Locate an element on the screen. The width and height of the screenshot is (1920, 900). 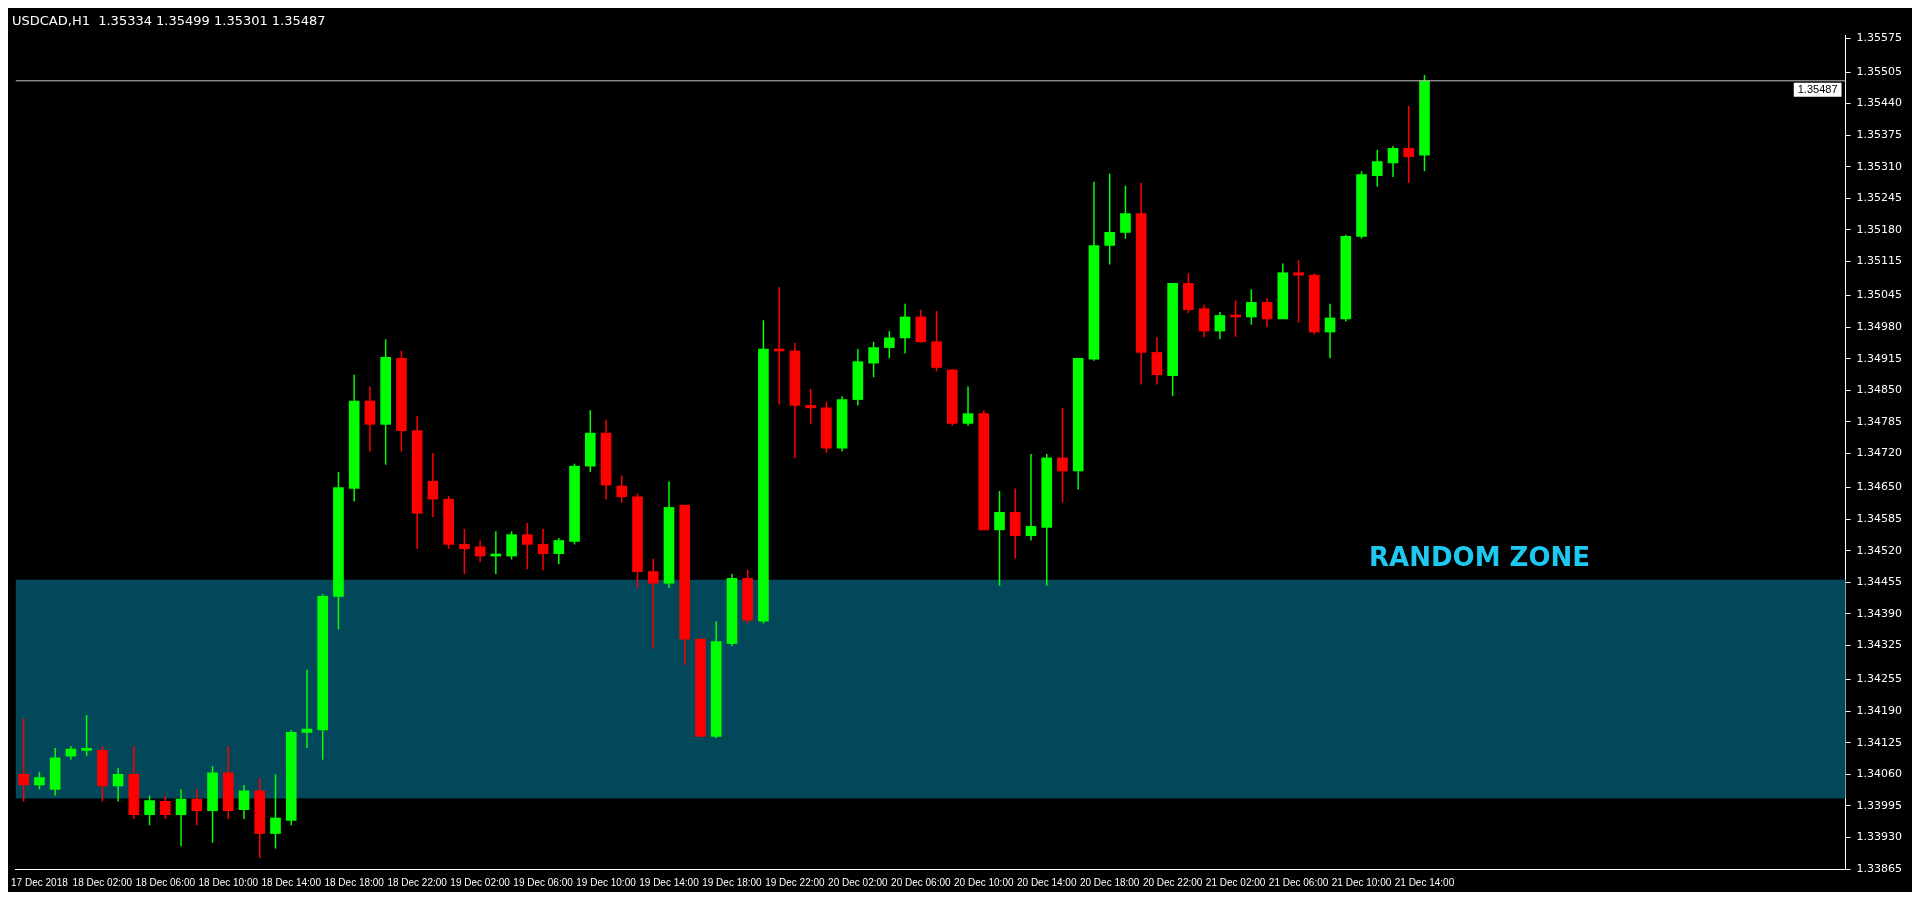
x-tick-label: 20 Dec 06:00 is located at coordinates (921, 882).